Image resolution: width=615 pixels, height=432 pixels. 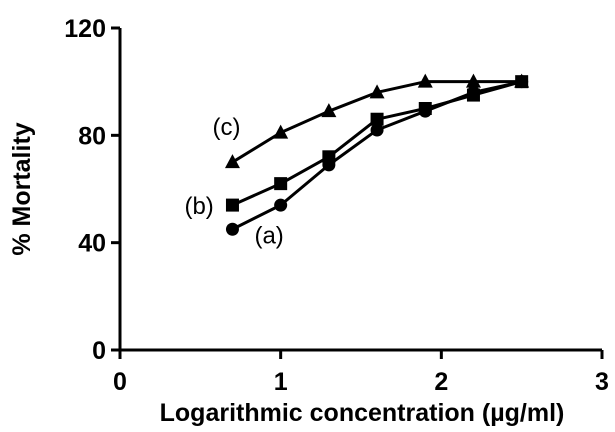 What do you see at coordinates (268, 235) in the screenshot?
I see `series-label: (a)` at bounding box center [268, 235].